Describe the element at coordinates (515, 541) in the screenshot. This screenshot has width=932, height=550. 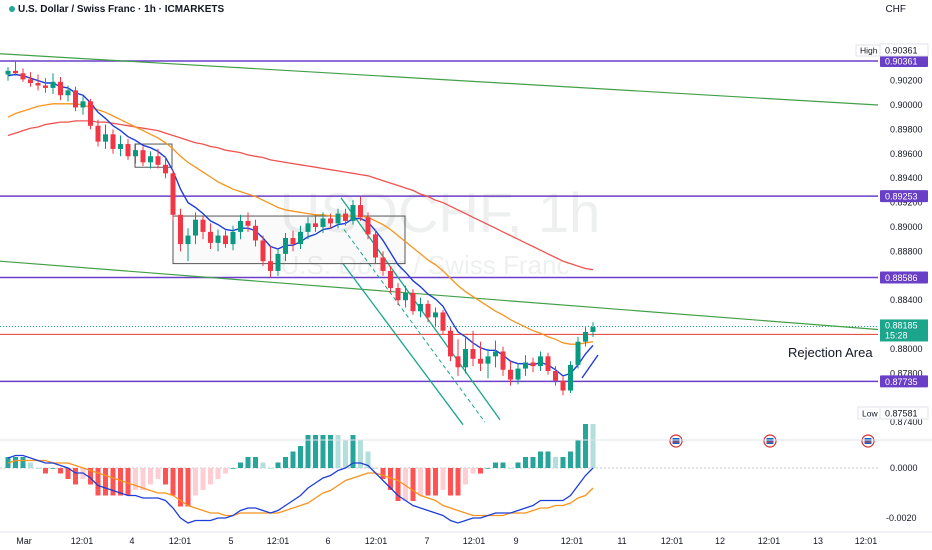
I see `time-tick-label: 9` at that location.